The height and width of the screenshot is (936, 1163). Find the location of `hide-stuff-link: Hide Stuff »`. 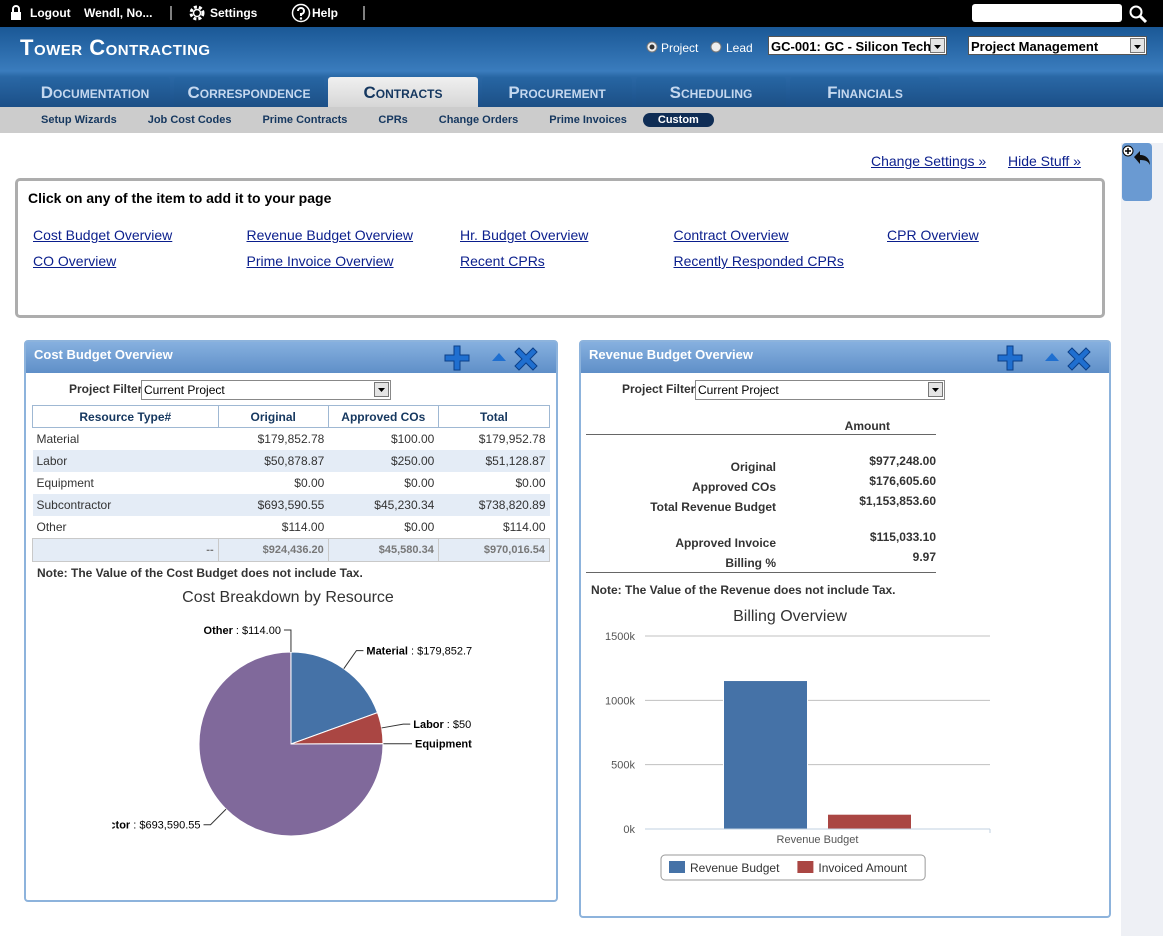

hide-stuff-link: Hide Stuff » is located at coordinates (1044, 161).